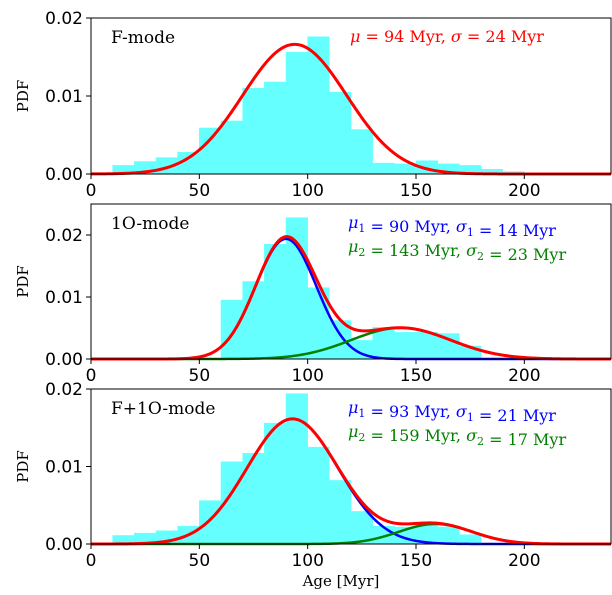 Image resolution: width=612 pixels, height=595 pixels. Describe the element at coordinates (452, 411) in the screenshot. I see `fit-annotation-1: μ1 = 93 Myr, σ1 = 21 Myr` at that location.